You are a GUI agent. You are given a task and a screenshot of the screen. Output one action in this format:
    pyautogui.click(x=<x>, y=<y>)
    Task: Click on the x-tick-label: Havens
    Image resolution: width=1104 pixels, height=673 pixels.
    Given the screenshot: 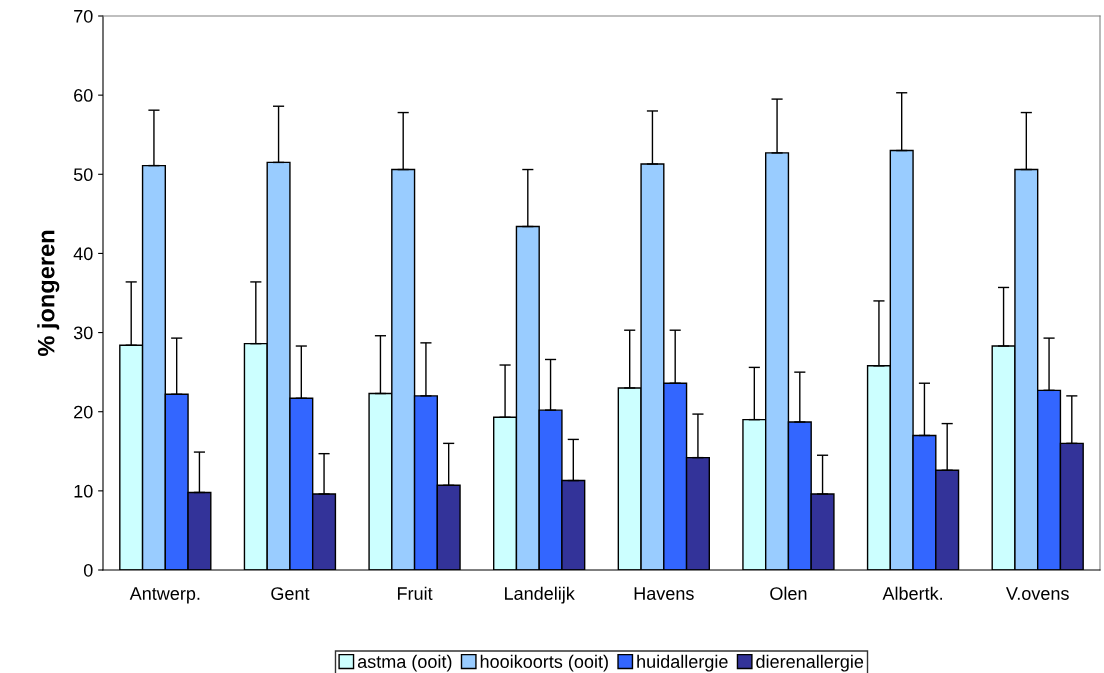 What is the action you would take?
    pyautogui.click(x=664, y=593)
    